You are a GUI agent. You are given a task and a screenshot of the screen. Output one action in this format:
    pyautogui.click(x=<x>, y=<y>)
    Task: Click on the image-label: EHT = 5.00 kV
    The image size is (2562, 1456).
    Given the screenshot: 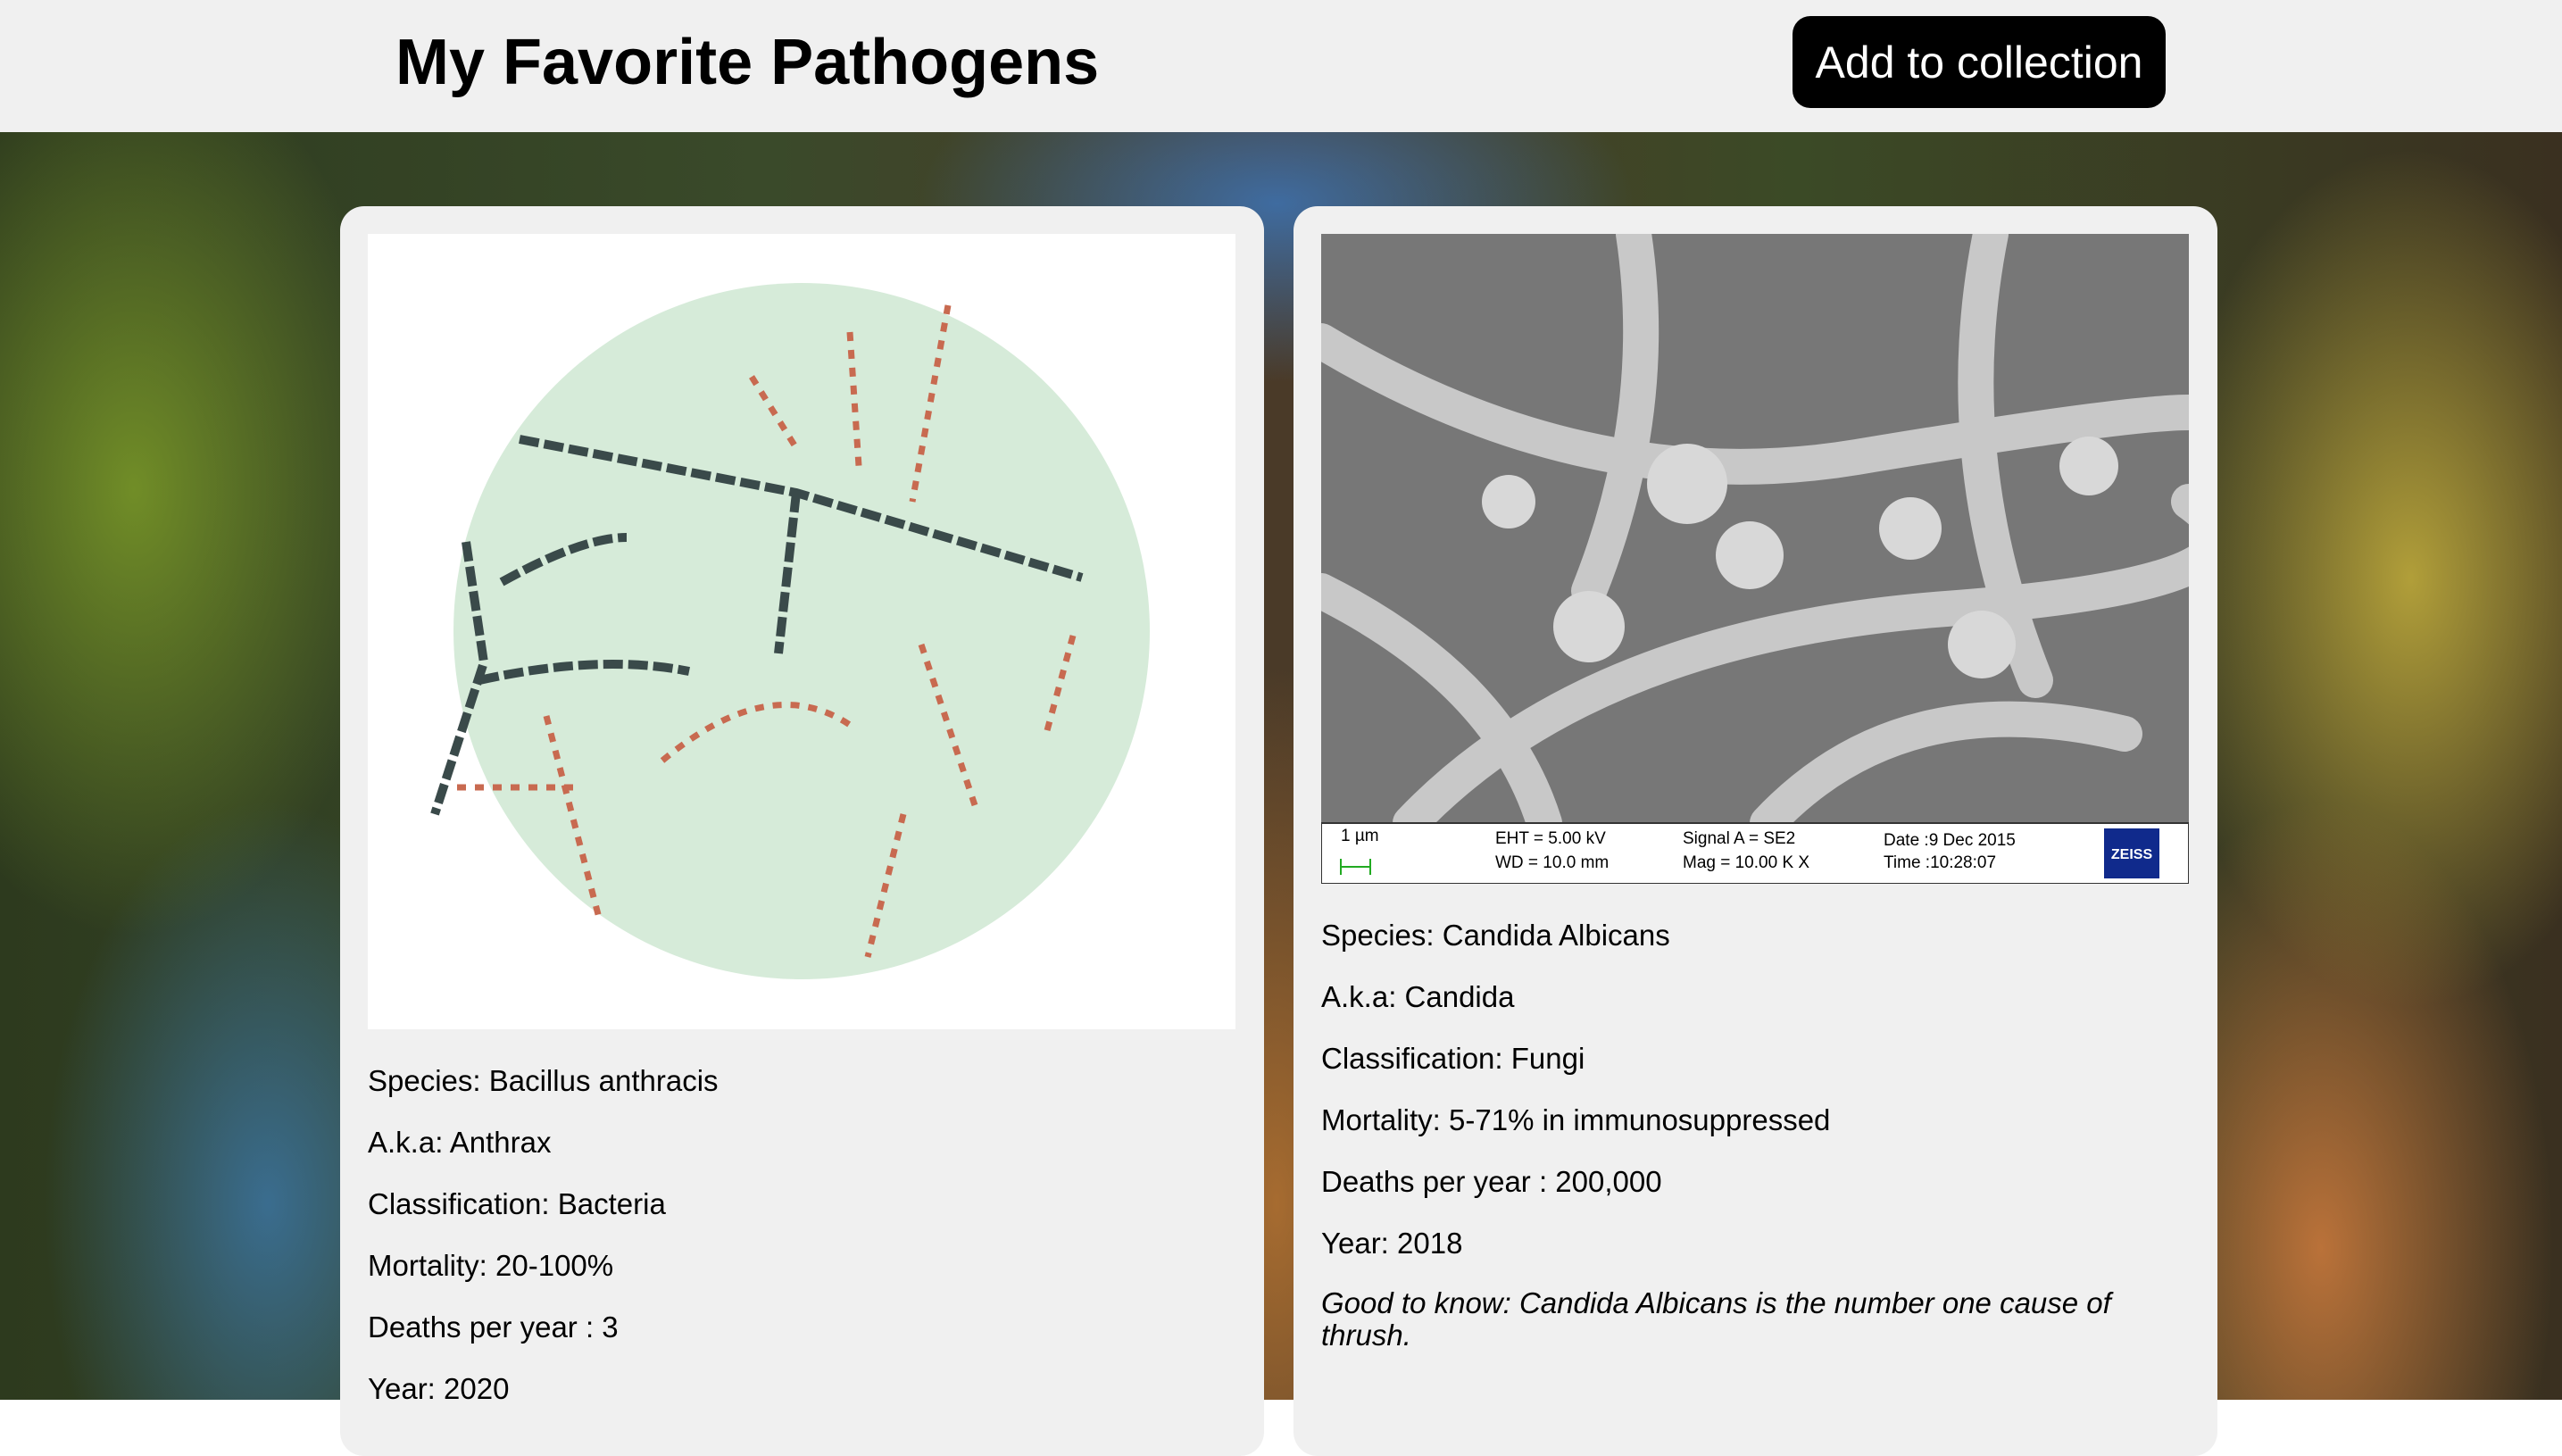 What is the action you would take?
    pyautogui.click(x=1550, y=838)
    